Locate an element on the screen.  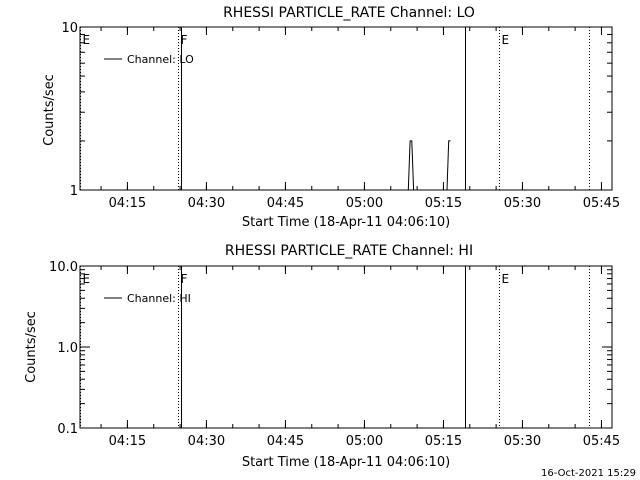
panel-hi-ytick-label: 10.0 is located at coordinates (63, 267).